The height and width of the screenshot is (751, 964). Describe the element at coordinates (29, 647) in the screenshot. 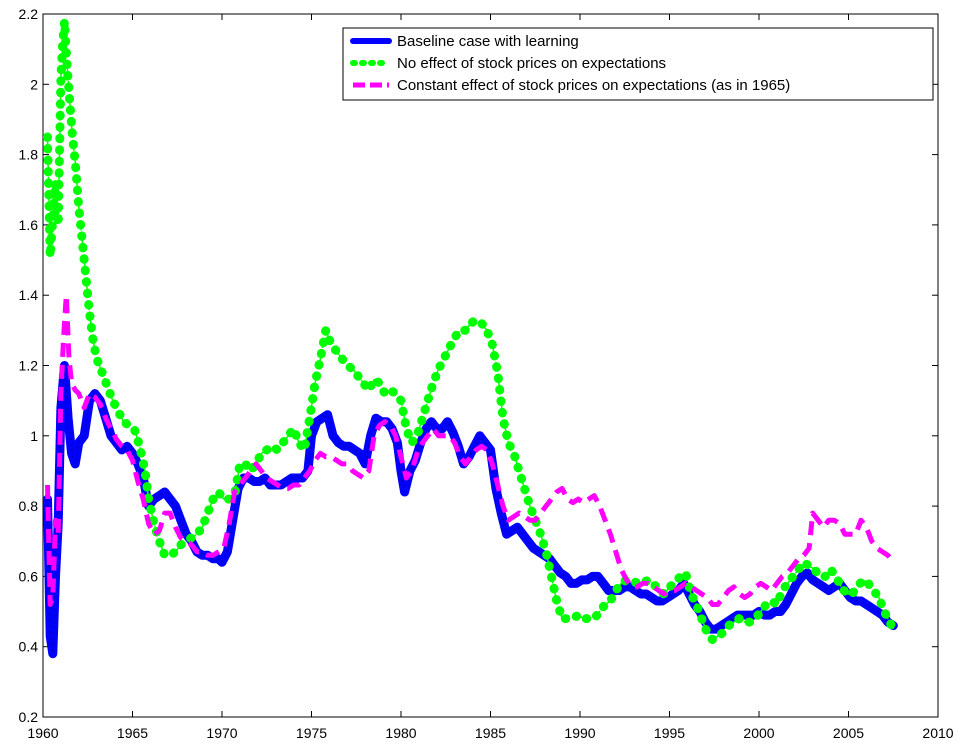

I see `y-tick-label: 0.4` at that location.